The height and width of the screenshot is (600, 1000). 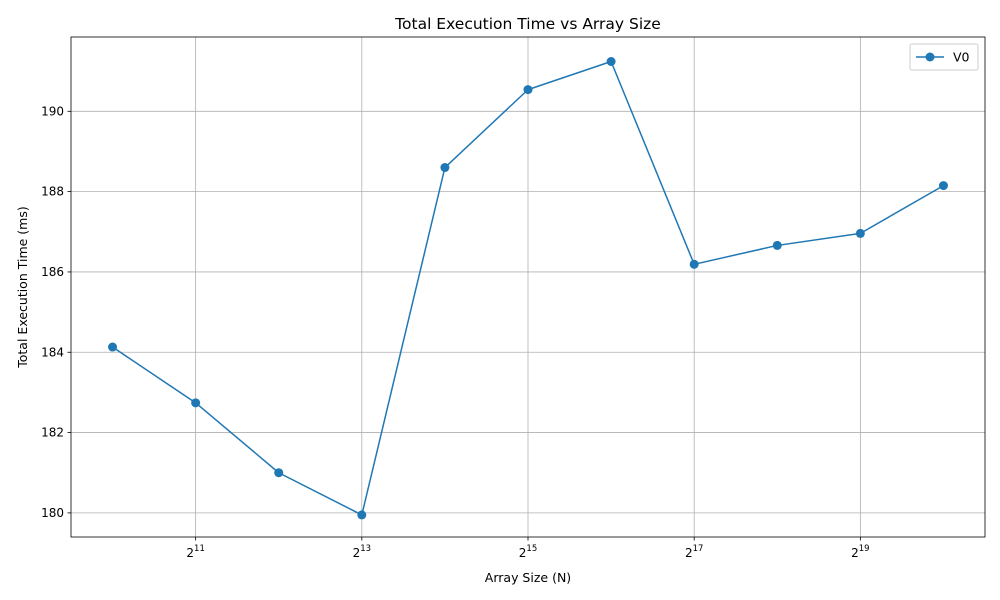 I want to click on y-tick-label: 182, so click(x=52, y=433).